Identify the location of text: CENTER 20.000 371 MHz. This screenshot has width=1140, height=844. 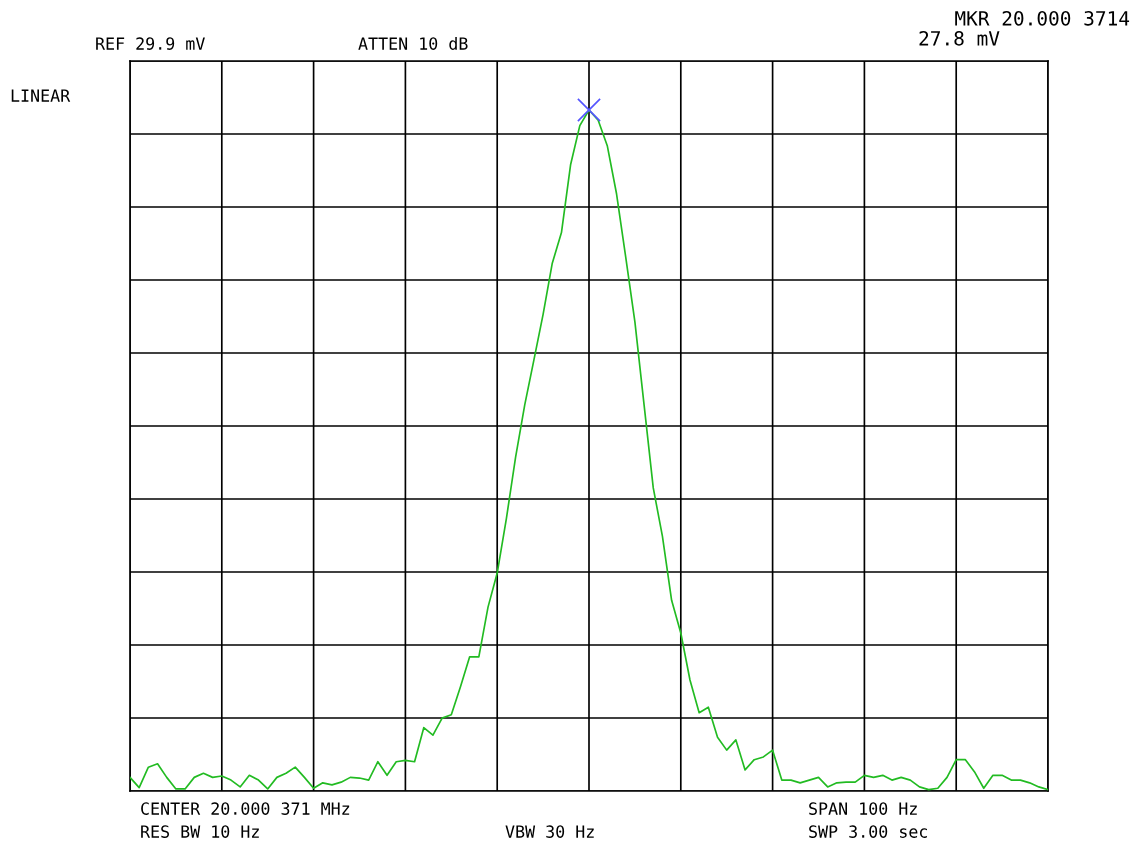
(245, 808).